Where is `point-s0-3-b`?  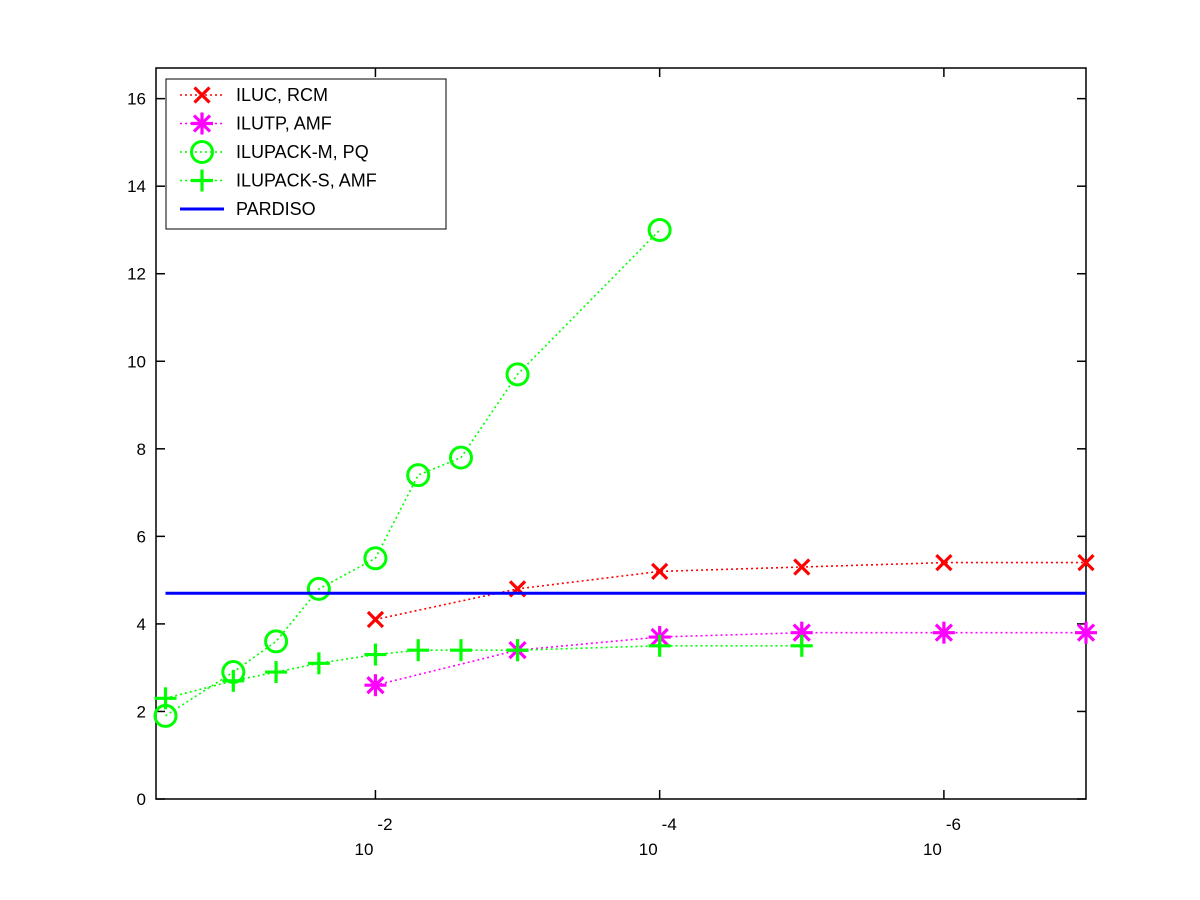 point-s0-3-b is located at coordinates (802, 567).